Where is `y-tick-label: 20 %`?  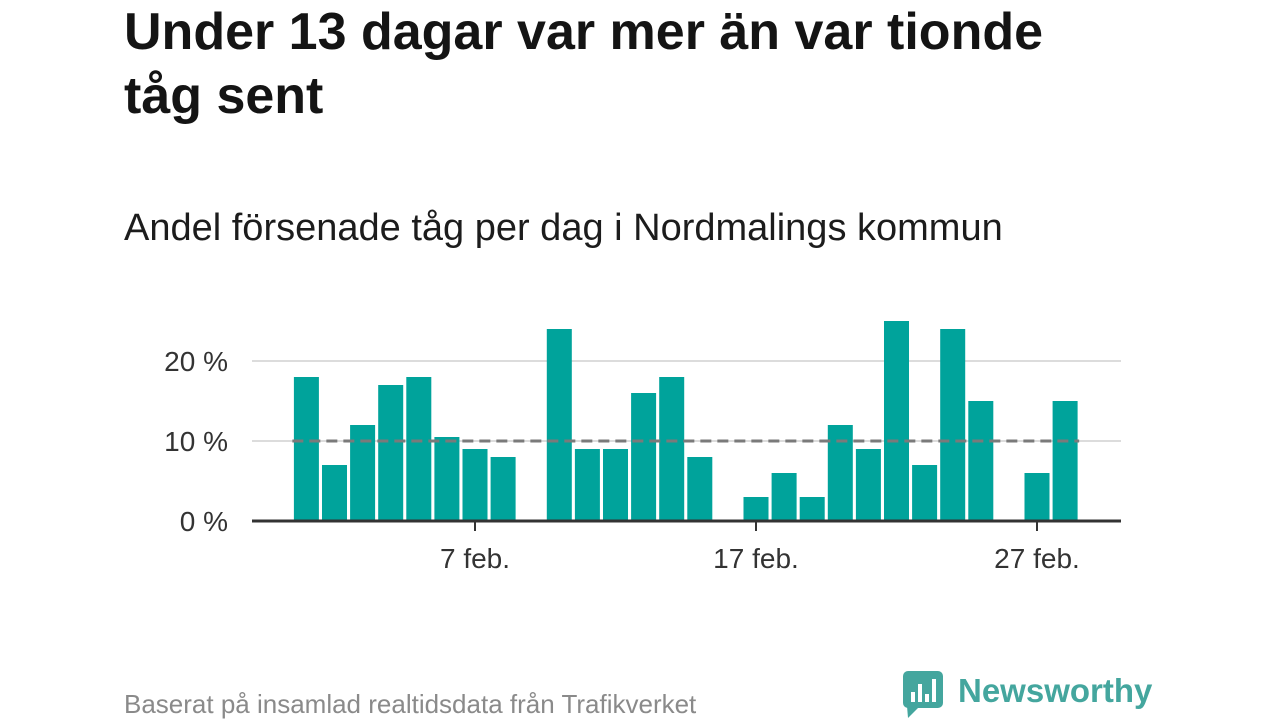
y-tick-label: 20 % is located at coordinates (196, 361).